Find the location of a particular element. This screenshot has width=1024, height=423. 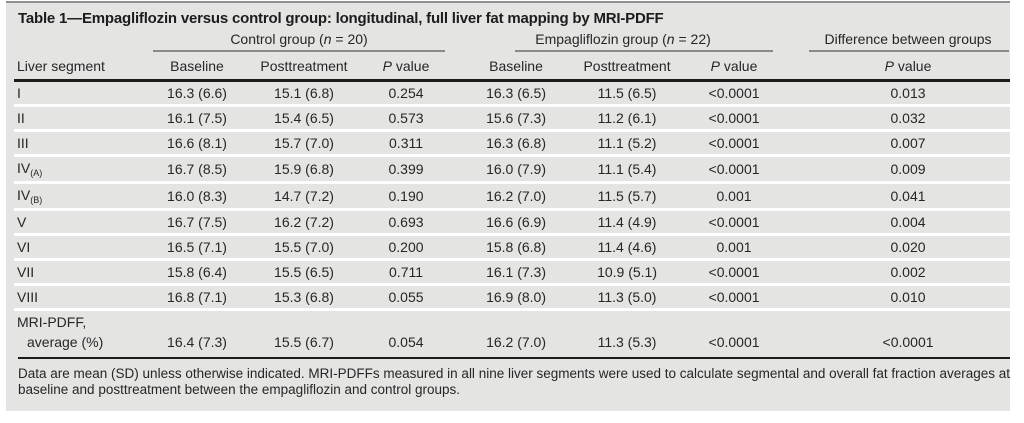

liver-segment-label: VII is located at coordinates (26, 272).